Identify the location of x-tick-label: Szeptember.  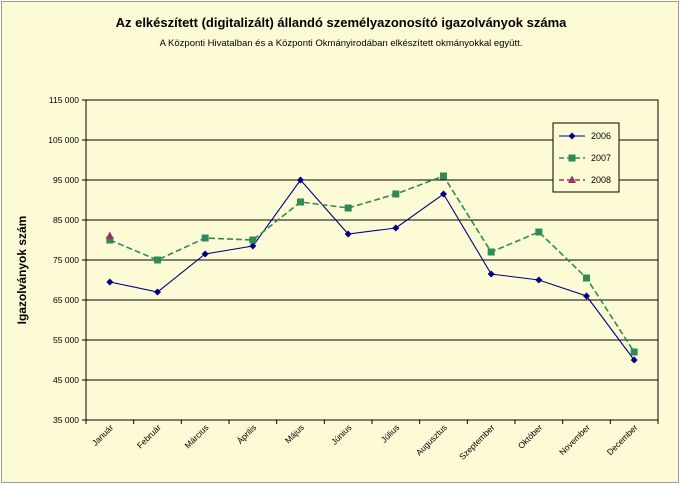
(477, 442).